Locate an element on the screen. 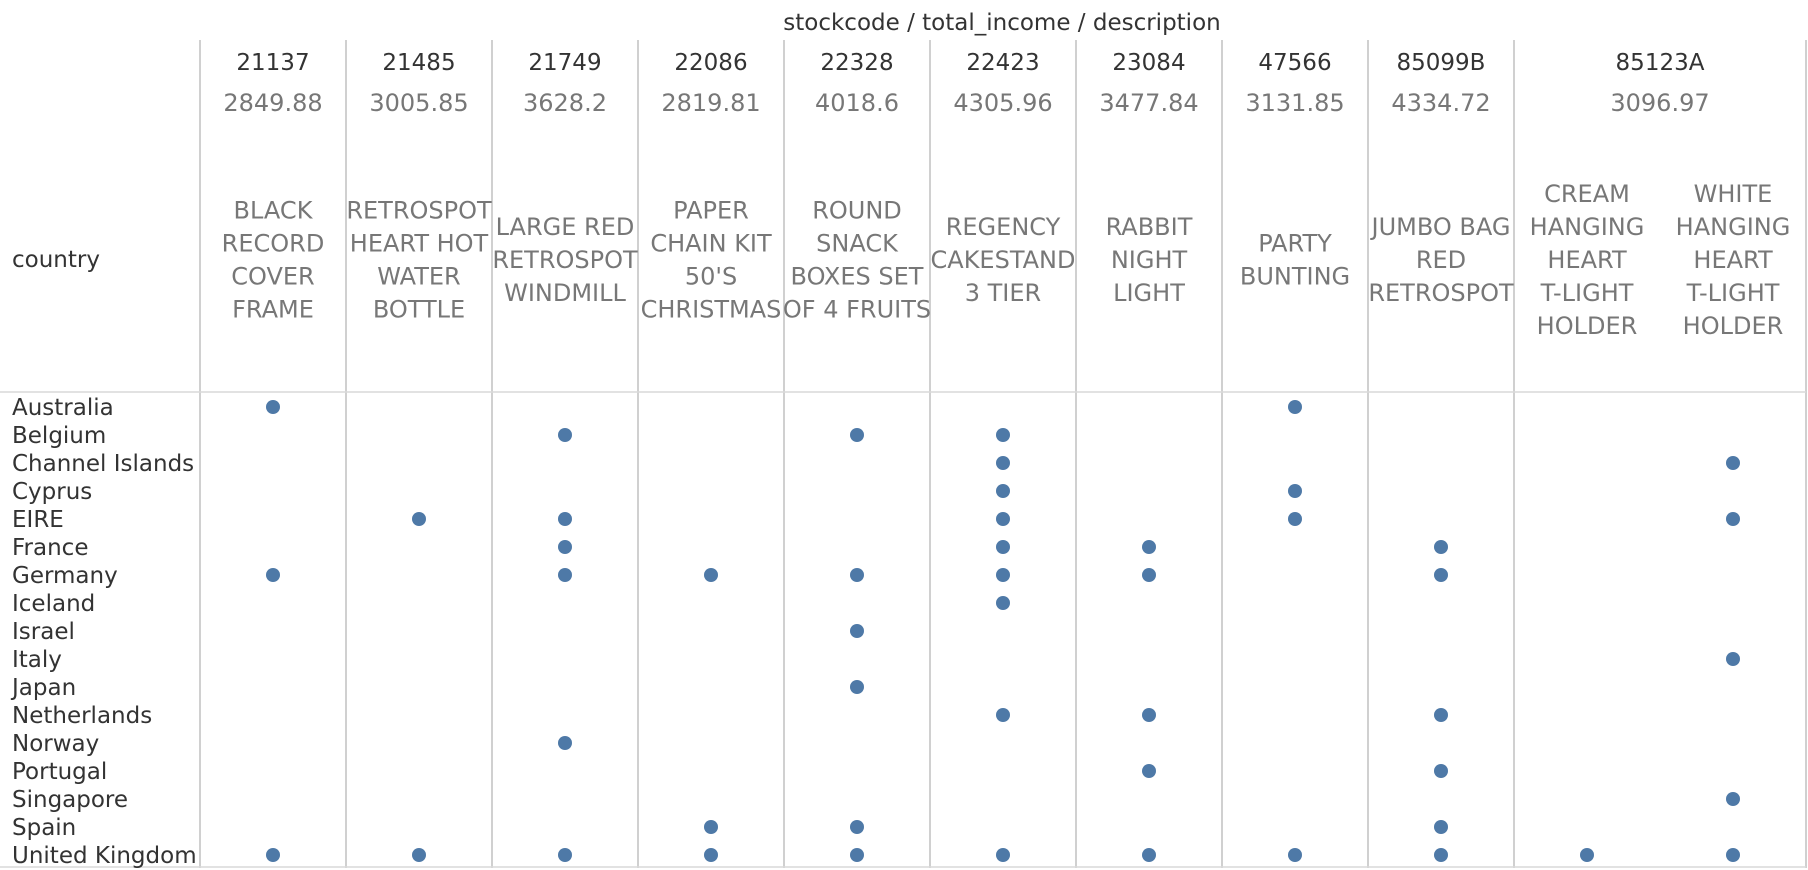  stockcode-label: 85123A is located at coordinates (1660, 63).